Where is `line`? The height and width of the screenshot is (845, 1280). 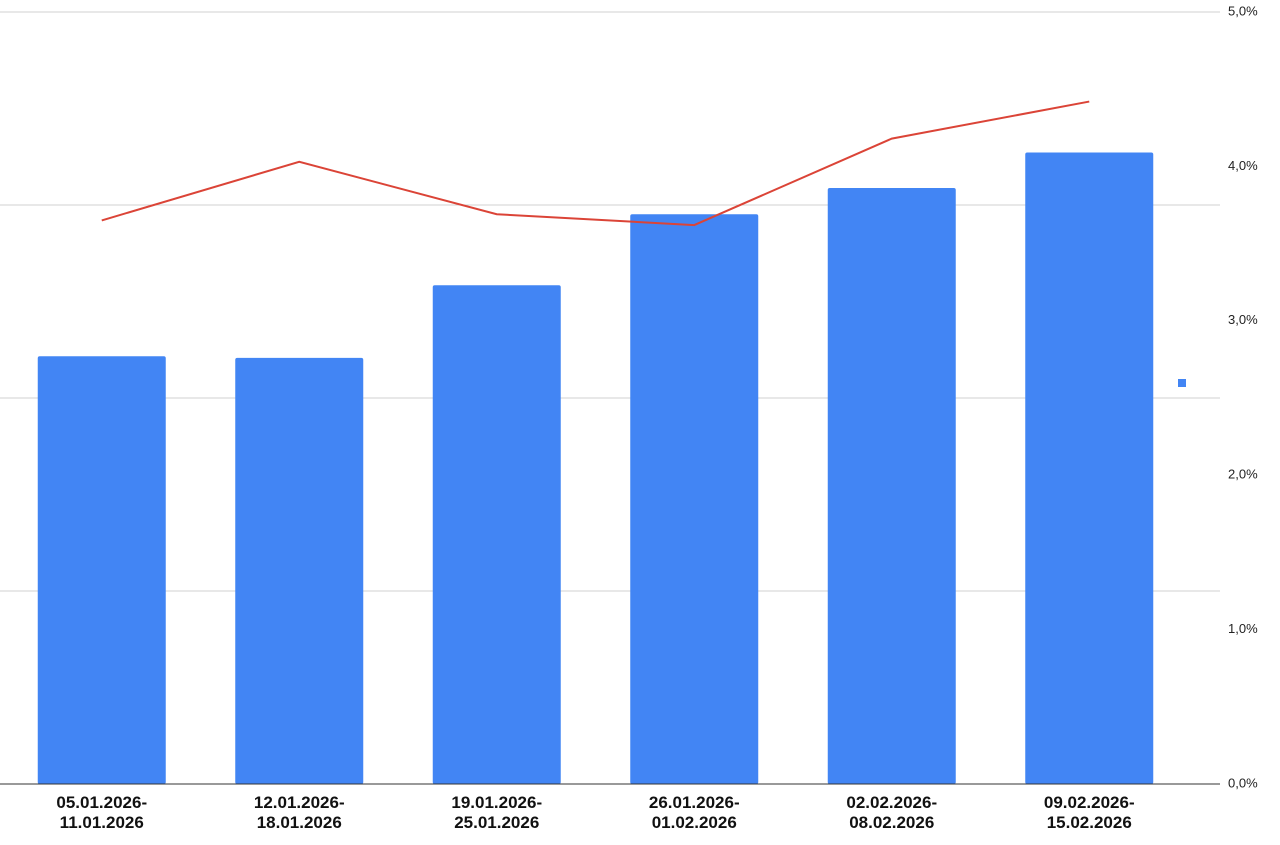
line is located at coordinates (595, 163).